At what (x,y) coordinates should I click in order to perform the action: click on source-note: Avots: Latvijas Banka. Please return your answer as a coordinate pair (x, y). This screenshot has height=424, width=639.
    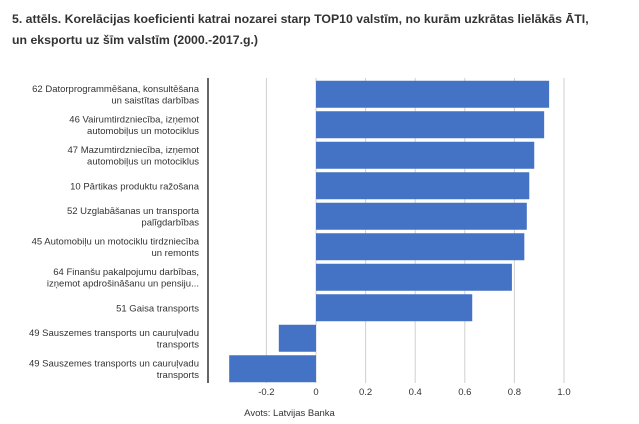
    Looking at the image, I should click on (319, 413).